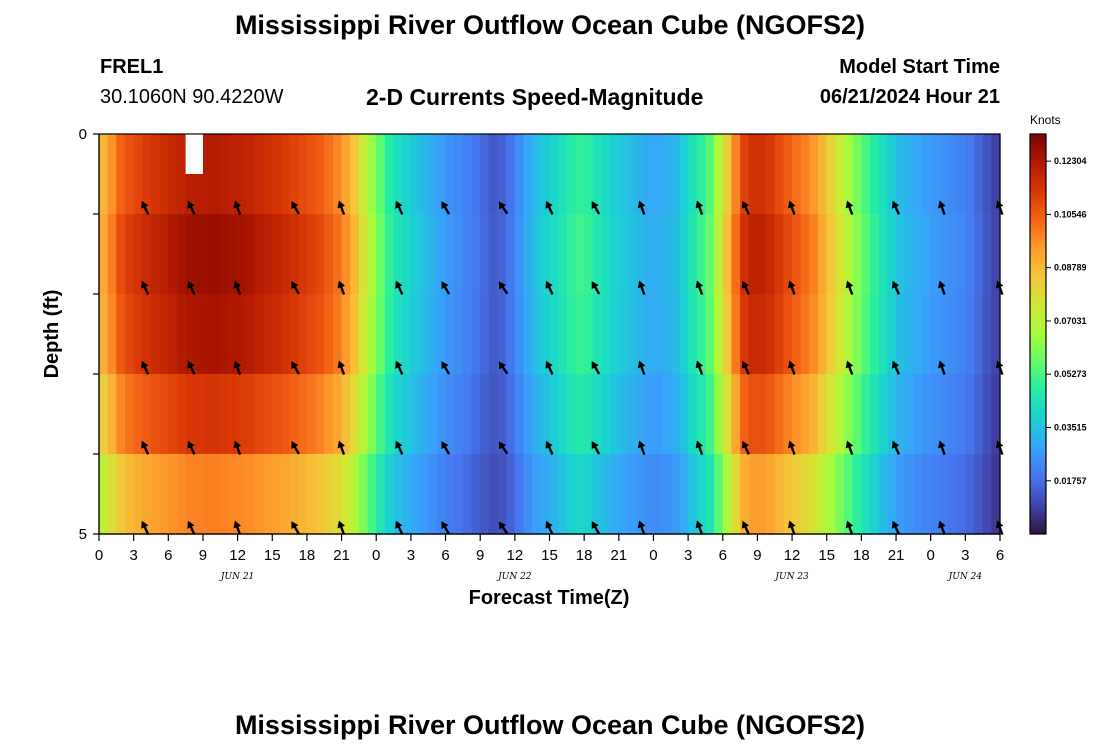 Image resolution: width=1100 pixels, height=750 pixels. Describe the element at coordinates (1070, 427) in the screenshot. I see `colorbar-tick-label: 0.03515` at that location.